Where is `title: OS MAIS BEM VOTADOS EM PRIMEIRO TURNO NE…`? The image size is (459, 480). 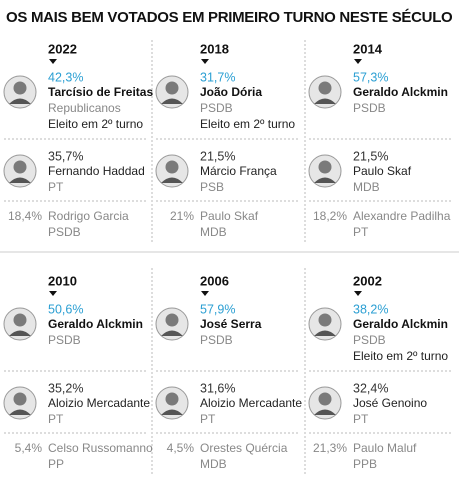
title: OS MAIS BEM VOTADOS EM PRIMEIRO TURNO NE… is located at coordinates (229, 17).